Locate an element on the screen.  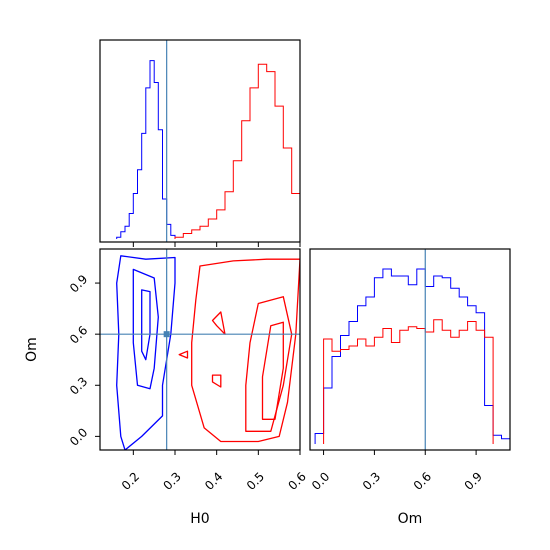
joint-panel is located at coordinates (200, 349).